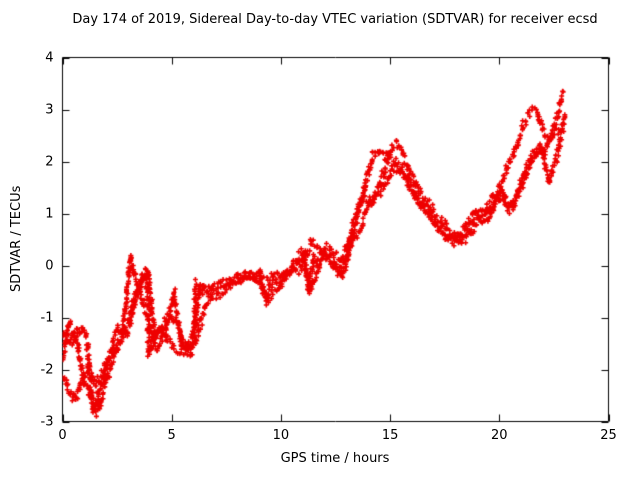 The width and height of the screenshot is (640, 480). I want to click on y-tick-label: 1, so click(49, 213).